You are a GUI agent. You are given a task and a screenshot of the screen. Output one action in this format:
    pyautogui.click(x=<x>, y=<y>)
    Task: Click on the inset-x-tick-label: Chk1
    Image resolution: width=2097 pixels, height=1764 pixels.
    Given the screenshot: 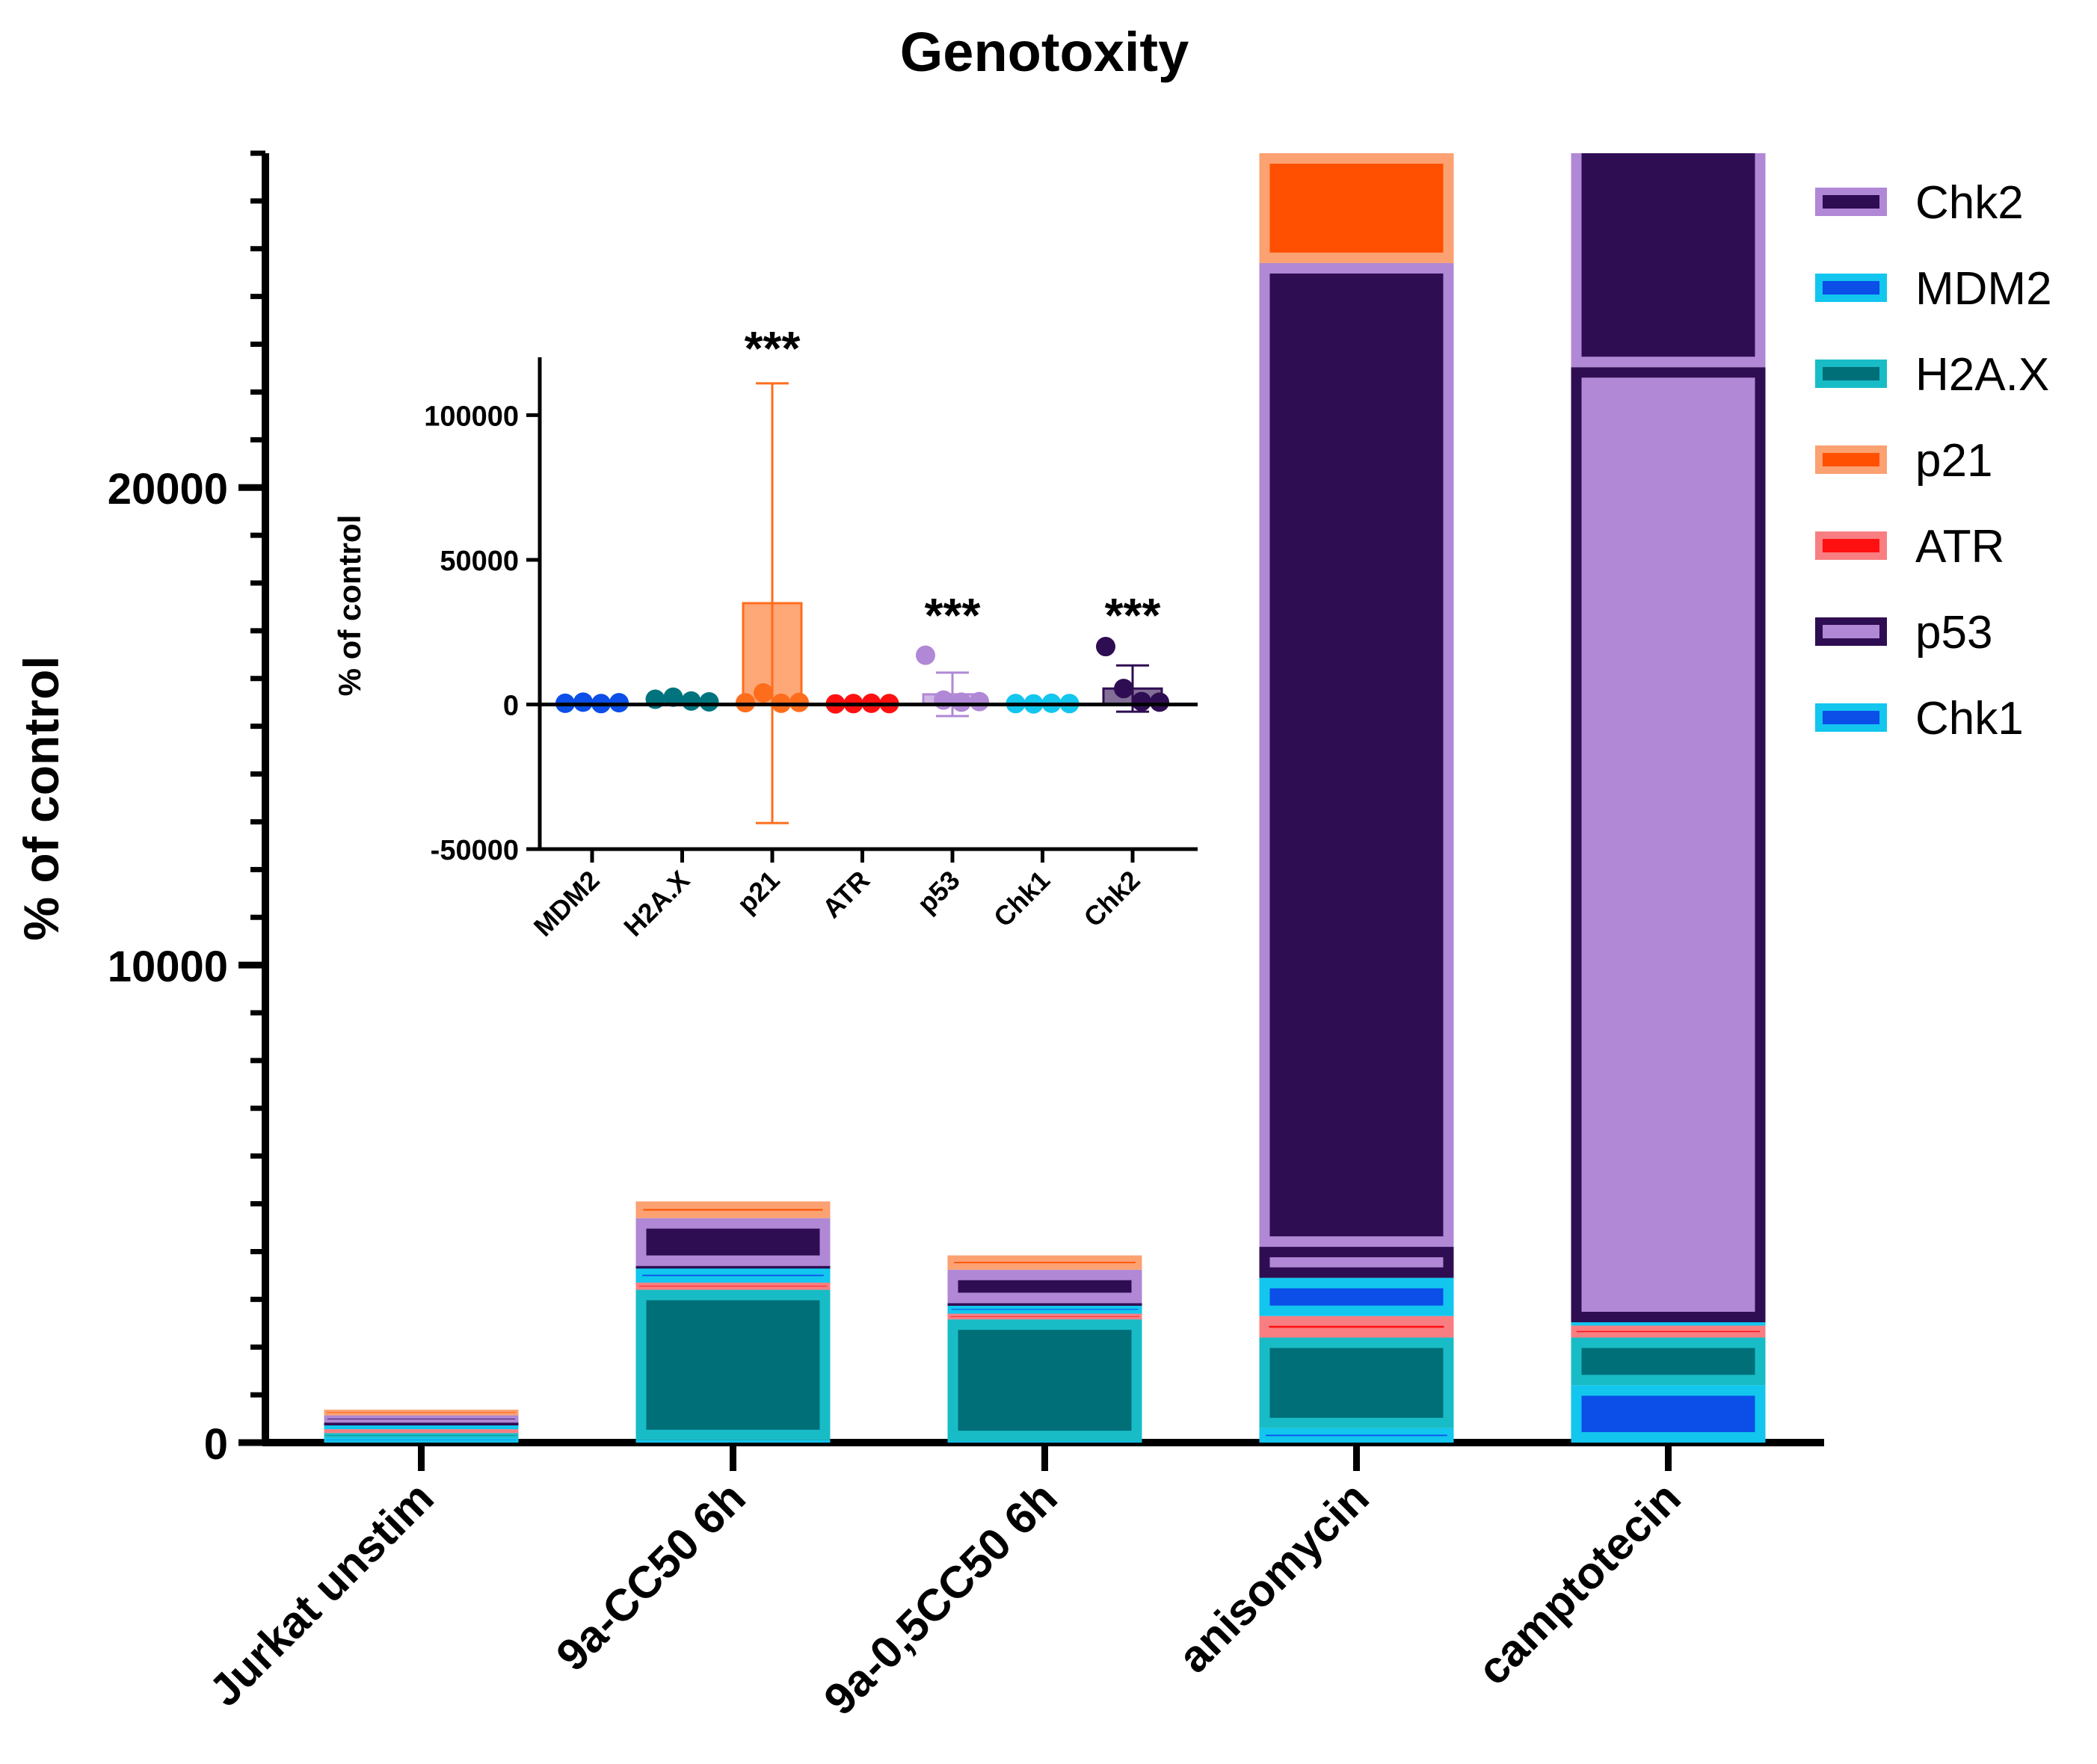 What is the action you would take?
    pyautogui.click(x=1022, y=899)
    